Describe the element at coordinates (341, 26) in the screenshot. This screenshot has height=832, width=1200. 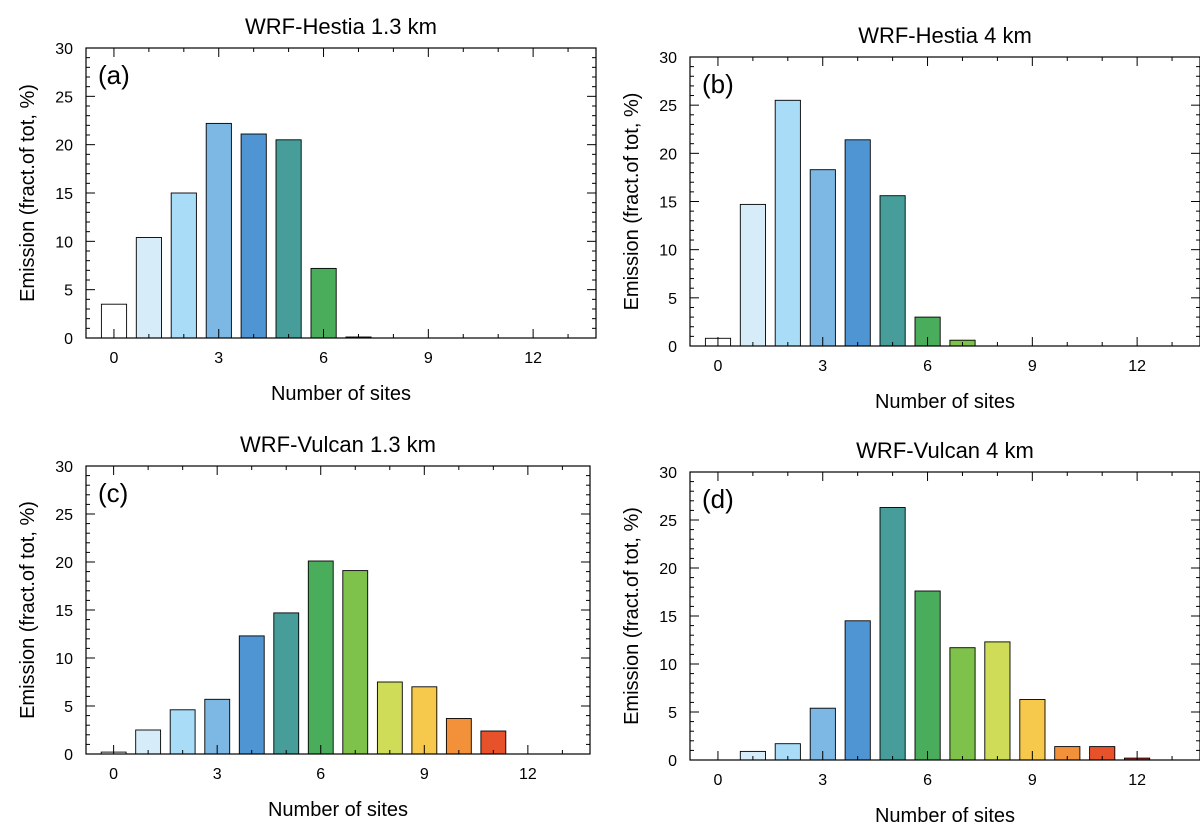
I see `chart-title: WRF-Hestia 1.3 km` at that location.